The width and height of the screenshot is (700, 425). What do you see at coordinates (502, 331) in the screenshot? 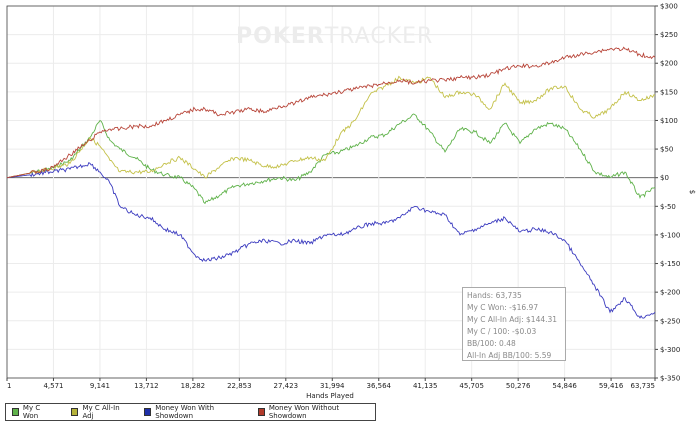
I see `tooltip-per100: My C / 100: -$0.03` at bounding box center [502, 331].